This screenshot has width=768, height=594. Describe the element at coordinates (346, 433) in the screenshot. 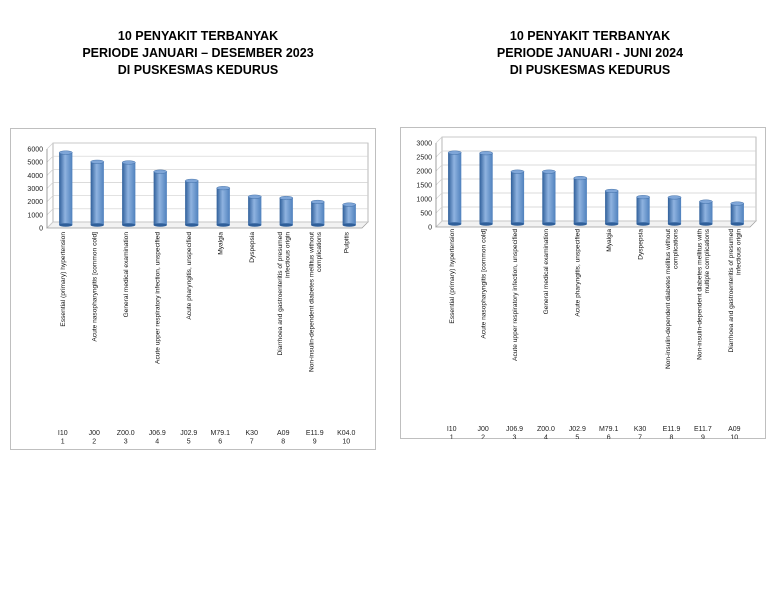

I see `icd-code-label: K04.0` at that location.